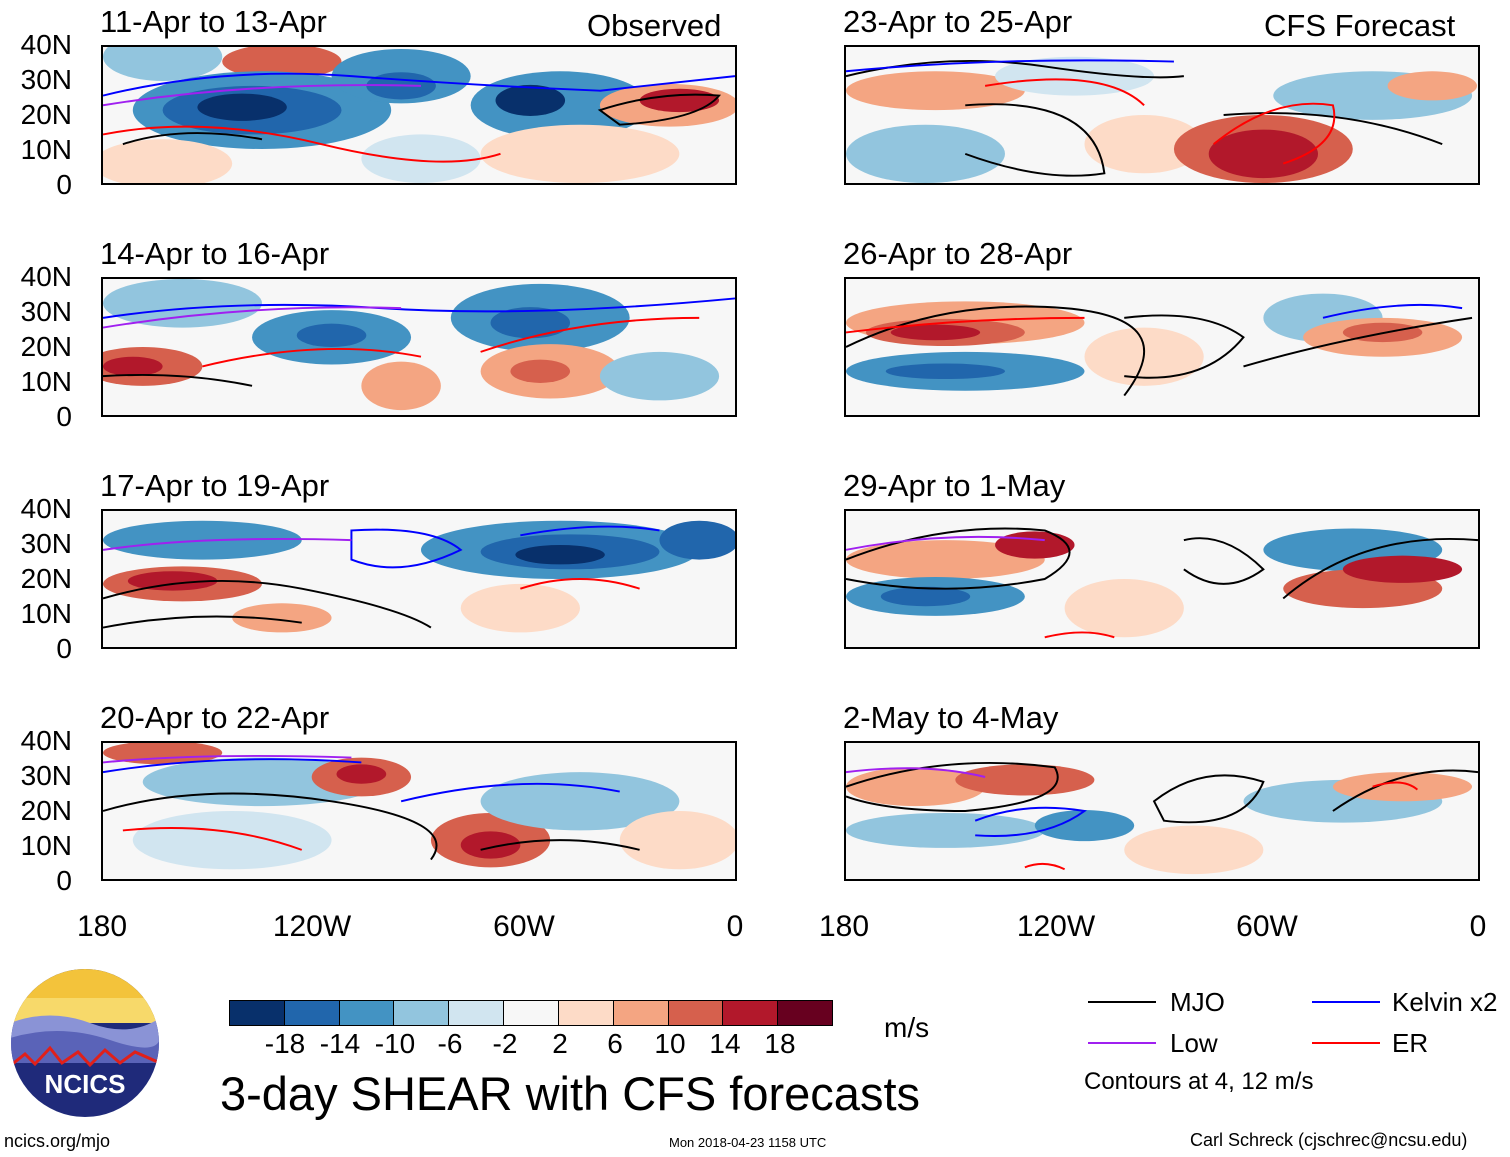 The width and height of the screenshot is (1510, 1157). What do you see at coordinates (57, 1141) in the screenshot?
I see `footer-url: ncics.org/mjo` at bounding box center [57, 1141].